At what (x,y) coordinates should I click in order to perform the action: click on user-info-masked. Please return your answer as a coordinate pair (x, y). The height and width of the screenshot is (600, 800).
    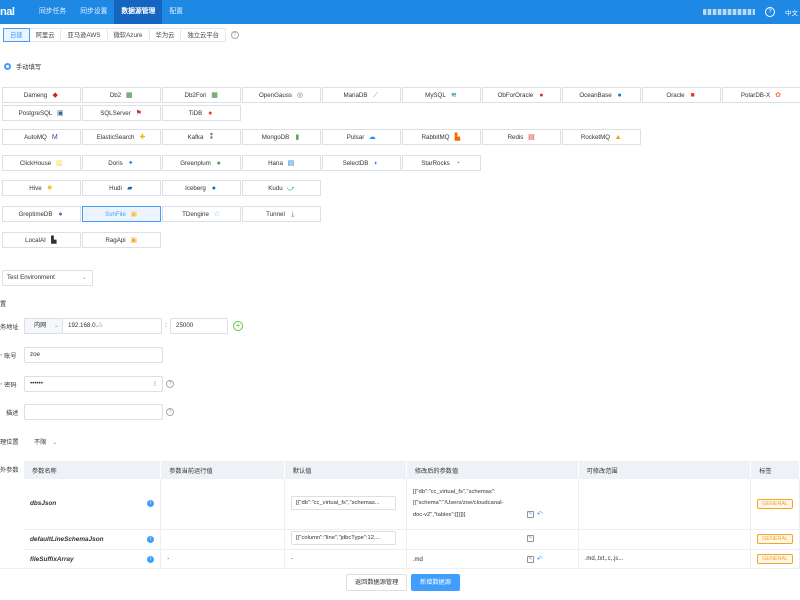
    Looking at the image, I should click on (729, 12).